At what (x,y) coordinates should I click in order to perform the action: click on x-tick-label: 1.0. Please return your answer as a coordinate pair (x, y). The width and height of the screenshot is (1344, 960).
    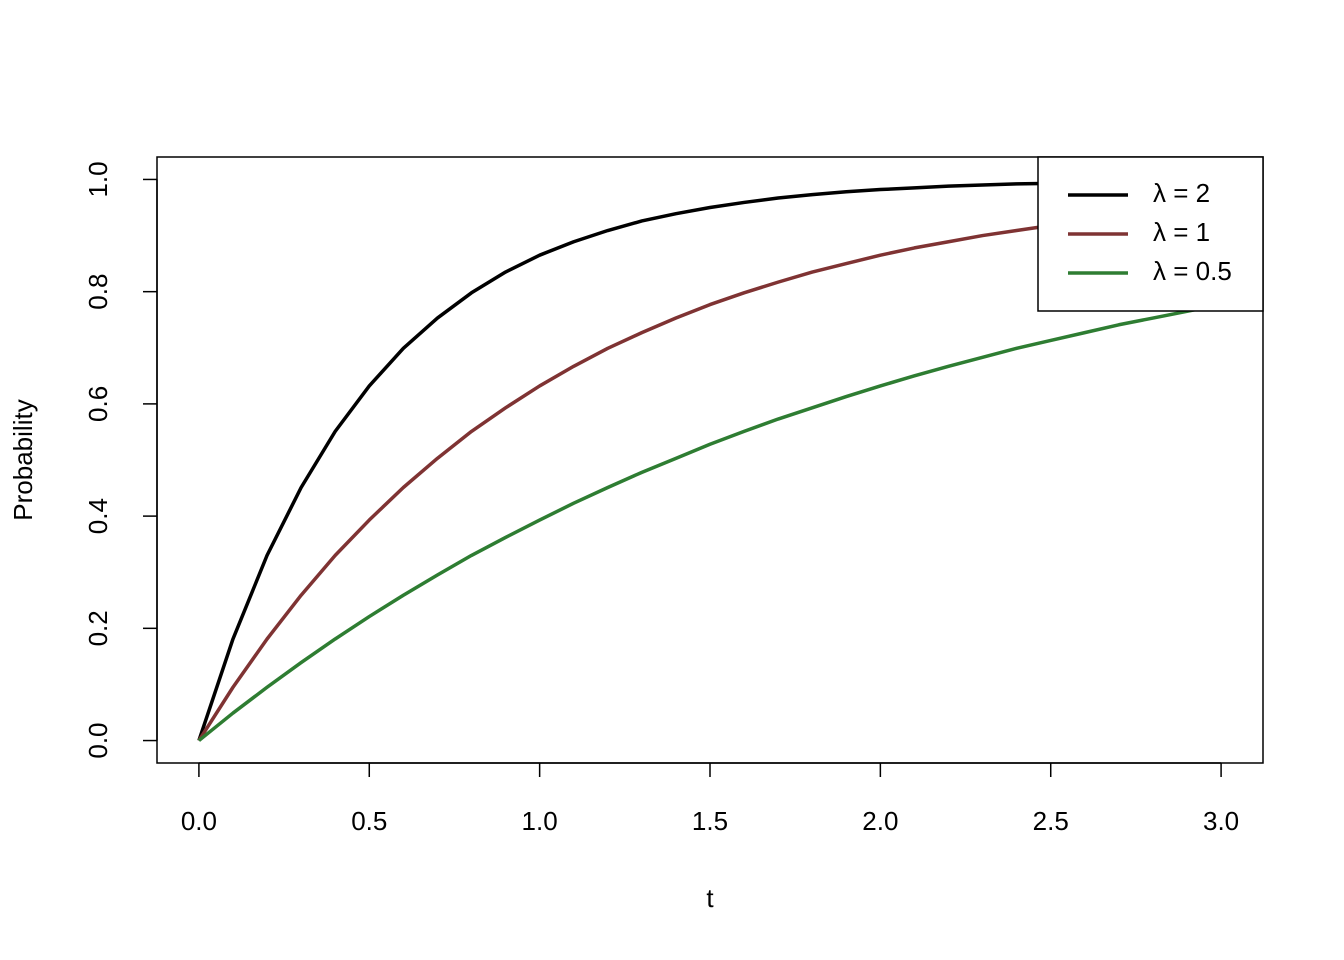
    Looking at the image, I should click on (540, 821).